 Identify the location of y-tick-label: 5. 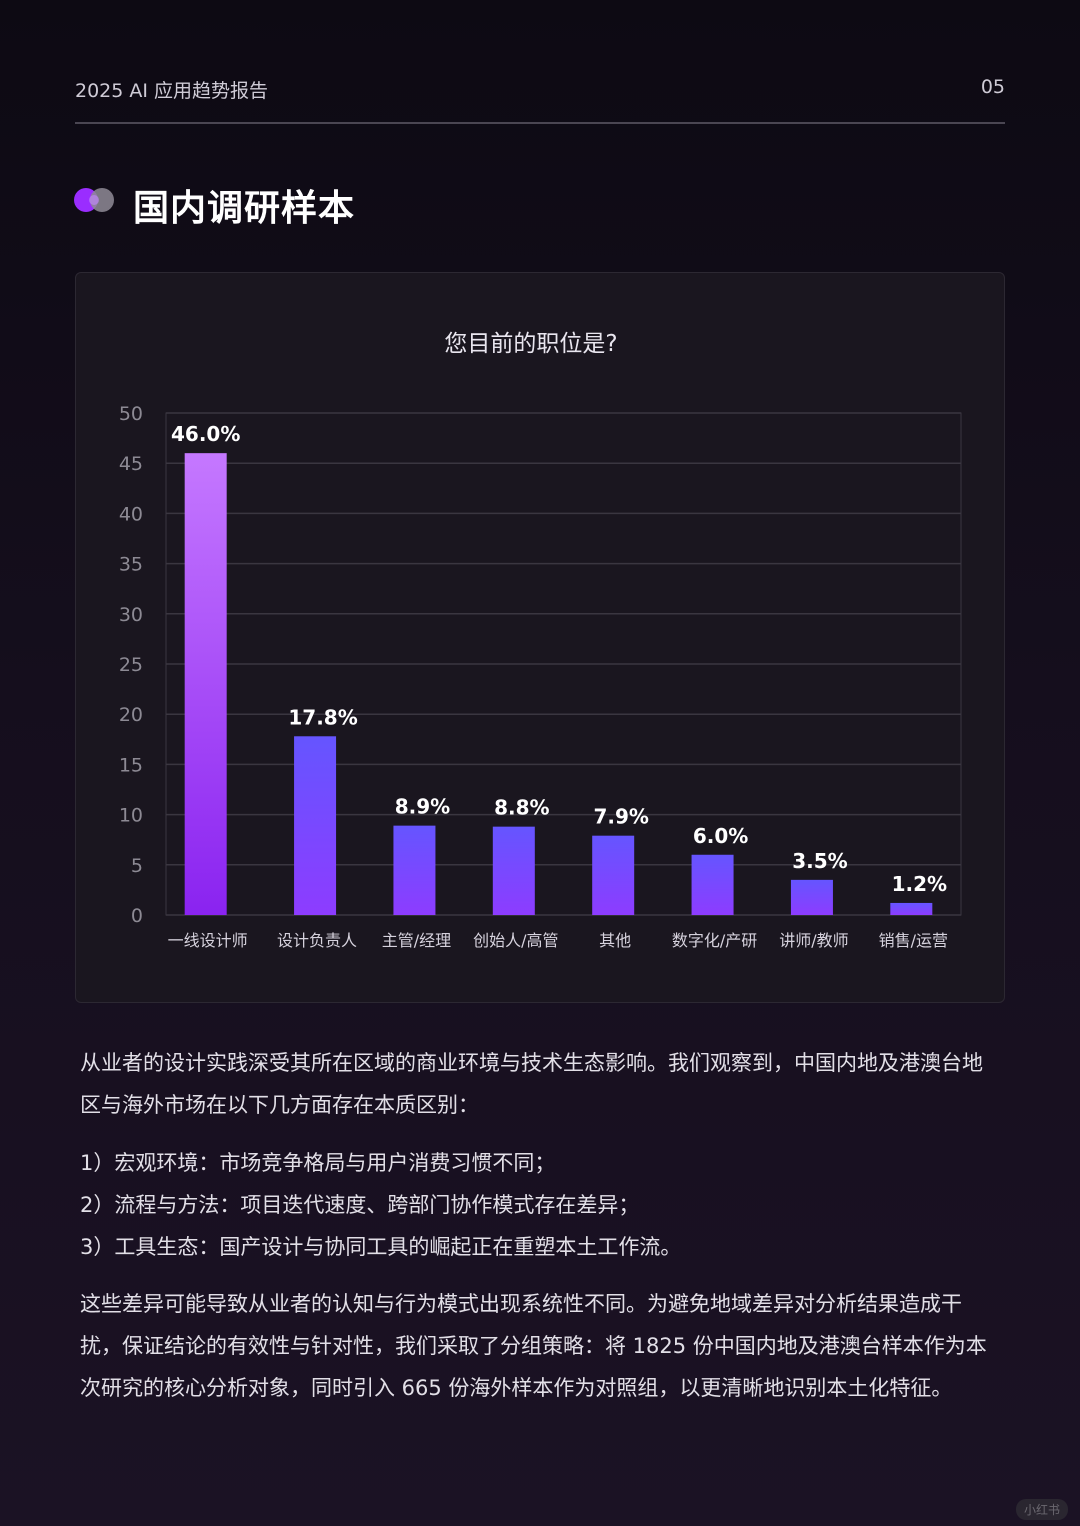
(137, 866).